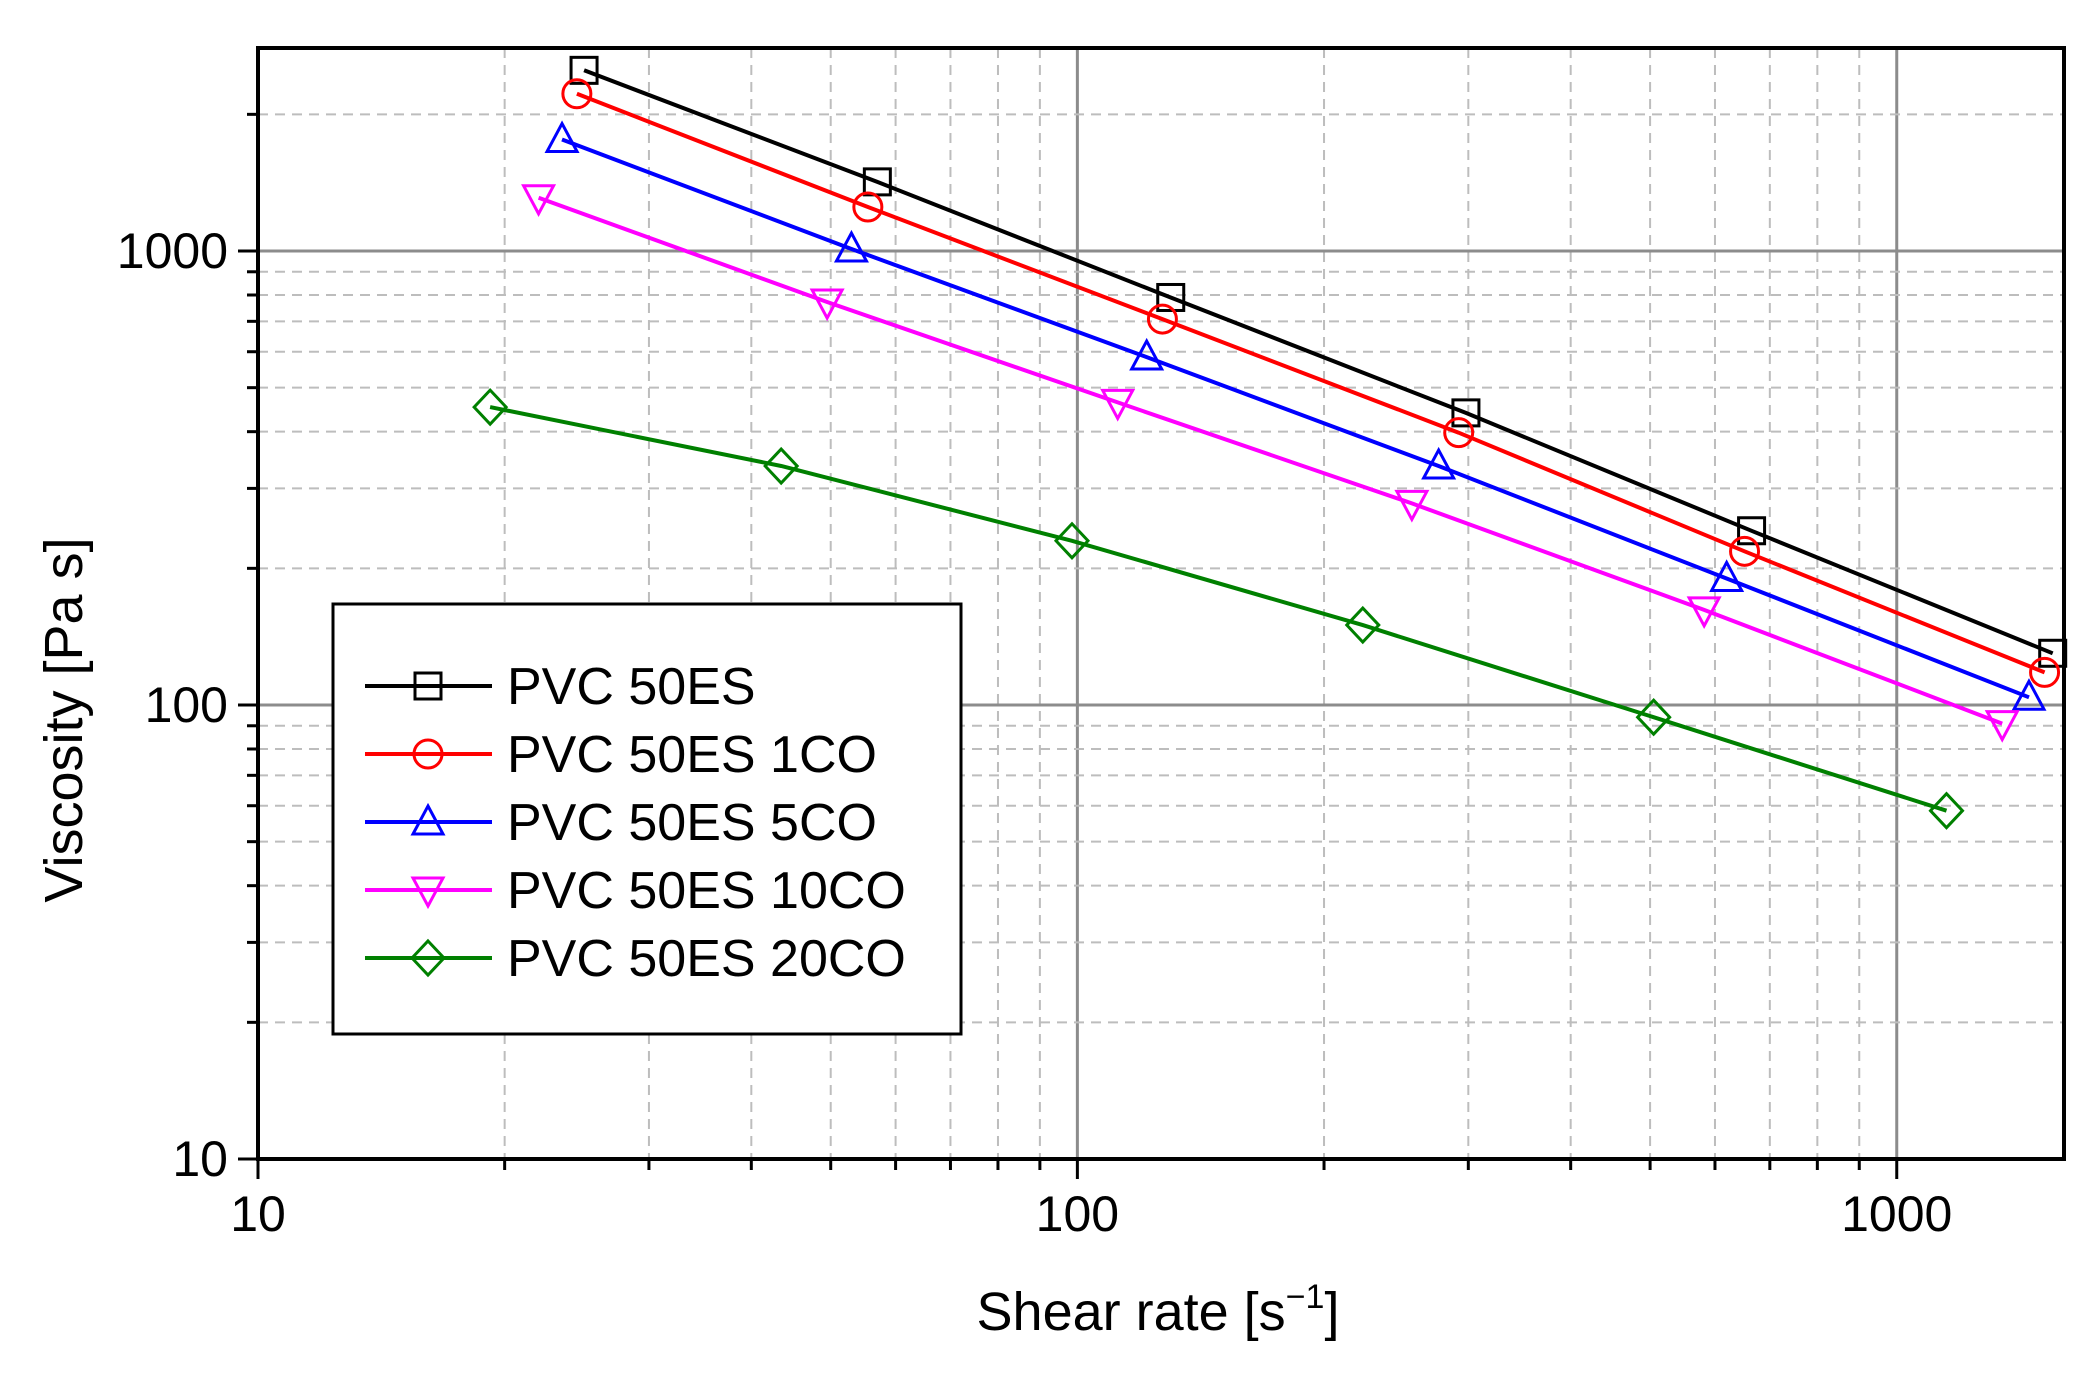 This screenshot has width=2092, height=1377. What do you see at coordinates (1077, 1214) in the screenshot?
I see `x-tick-label: 100` at bounding box center [1077, 1214].